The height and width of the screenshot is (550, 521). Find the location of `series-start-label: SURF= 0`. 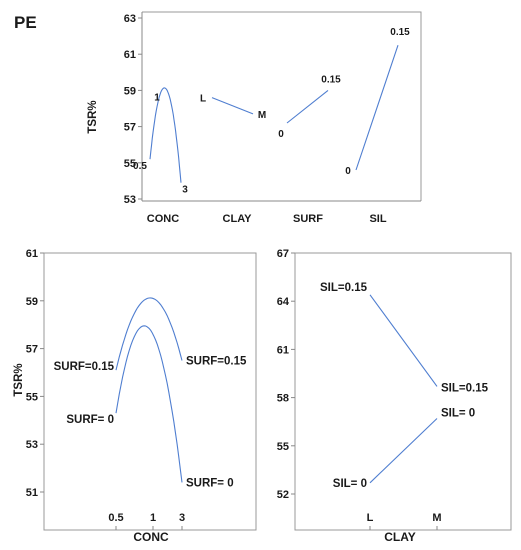

series-start-label: SURF= 0 is located at coordinates (90, 420).